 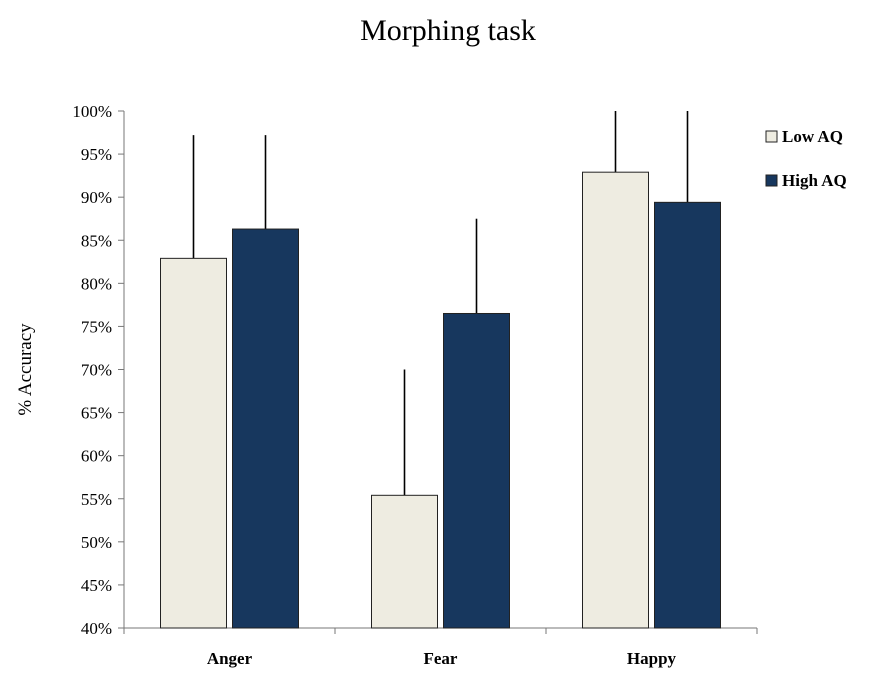 What do you see at coordinates (96, 499) in the screenshot?
I see `y-tick-label: 55%` at bounding box center [96, 499].